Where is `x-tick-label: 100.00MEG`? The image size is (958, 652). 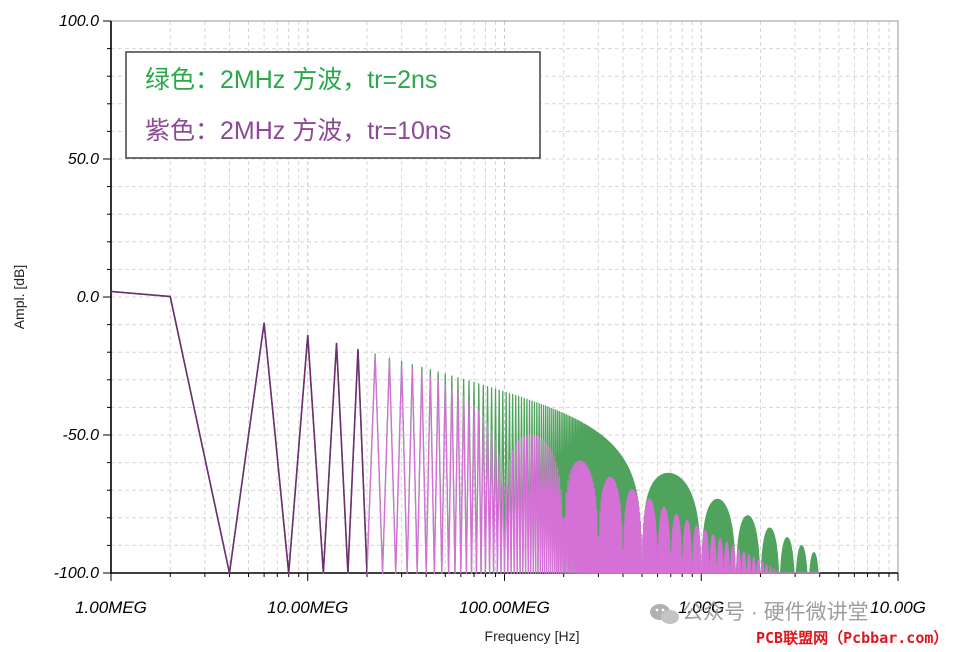 x-tick-label: 100.00MEG is located at coordinates (504, 607).